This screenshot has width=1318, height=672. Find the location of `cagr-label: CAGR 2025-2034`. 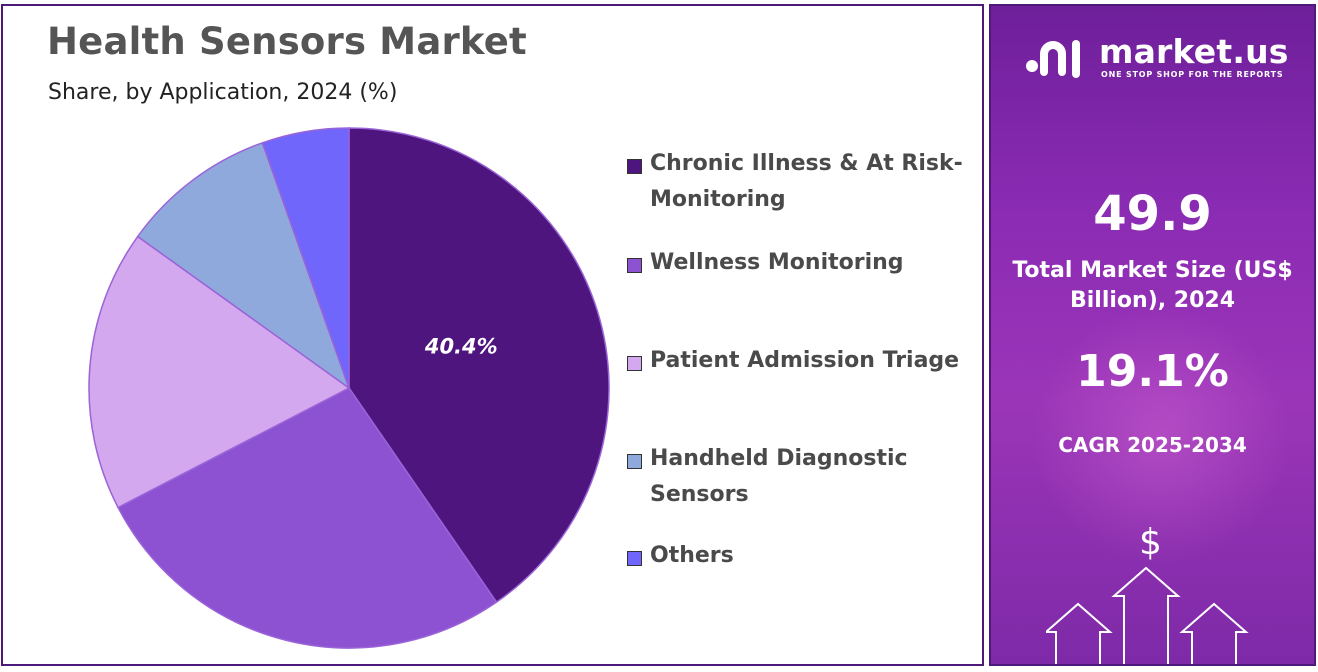

cagr-label: CAGR 2025-2034 is located at coordinates (1152, 445).